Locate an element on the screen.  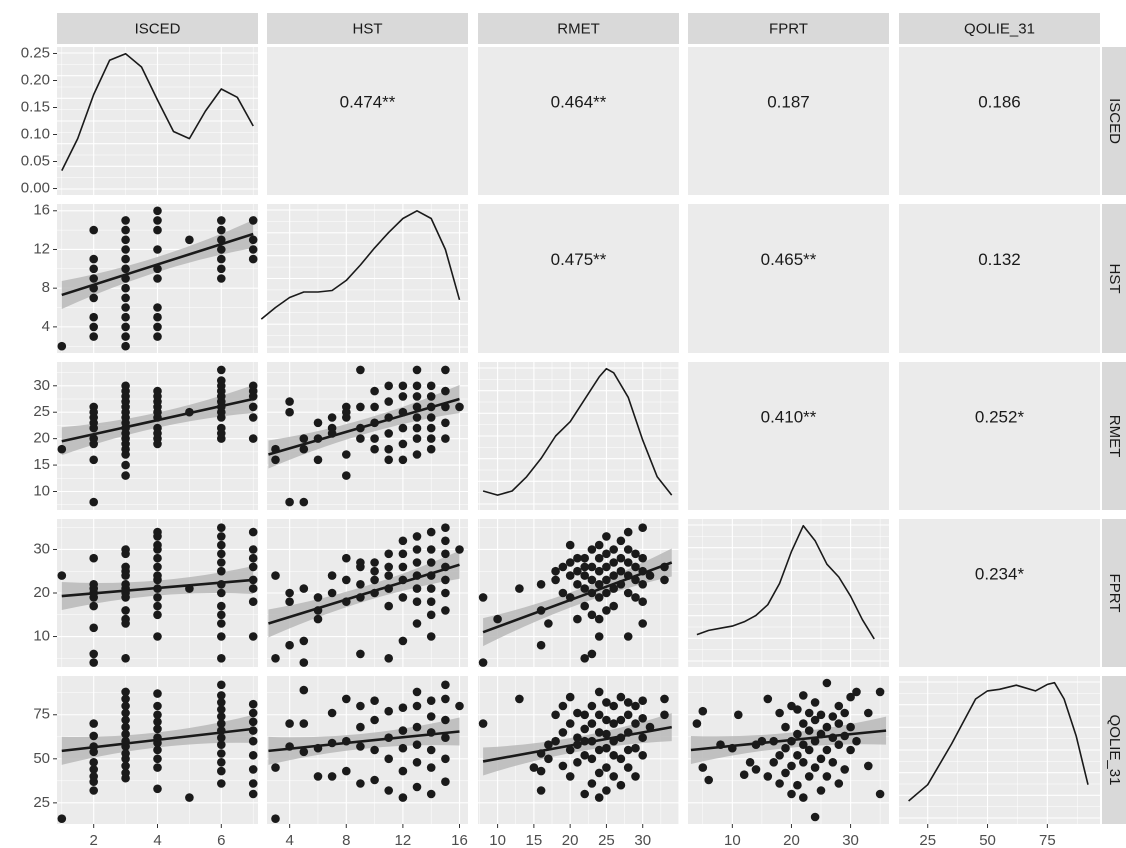
y-tick-label: 0.10 is located at coordinates (35, 133).